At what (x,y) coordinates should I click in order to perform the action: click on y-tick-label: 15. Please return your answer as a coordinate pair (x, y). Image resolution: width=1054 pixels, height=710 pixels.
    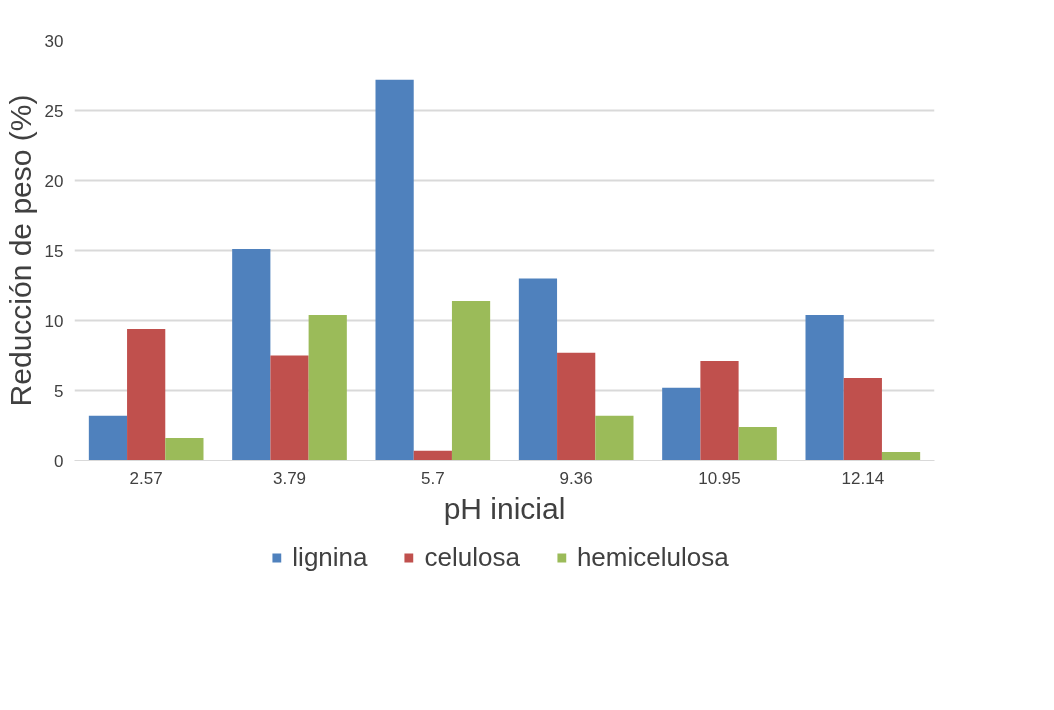
    Looking at the image, I should click on (54, 251).